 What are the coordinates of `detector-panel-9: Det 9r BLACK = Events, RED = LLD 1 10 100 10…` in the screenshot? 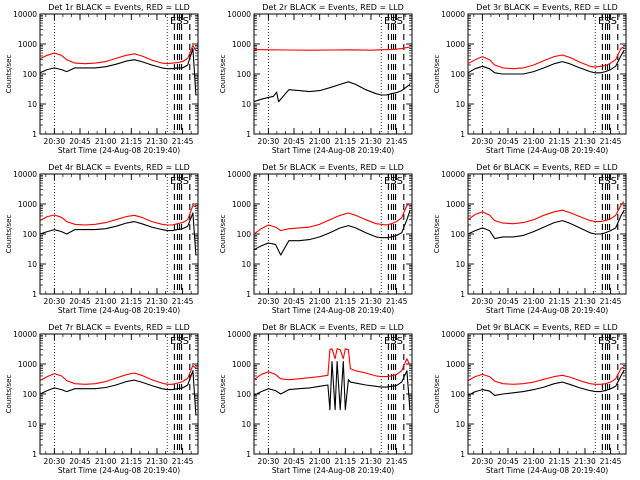 It's located at (530, 399).